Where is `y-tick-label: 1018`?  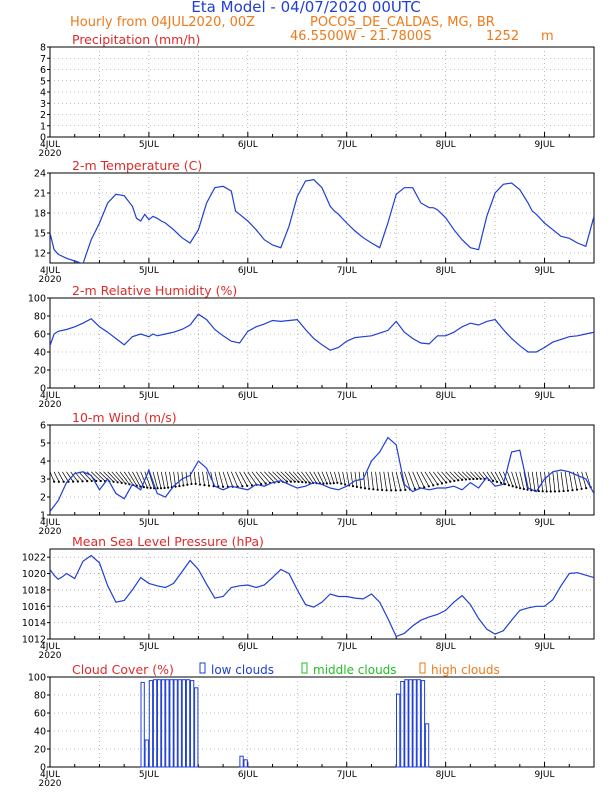
y-tick-label: 1018 is located at coordinates (34, 590).